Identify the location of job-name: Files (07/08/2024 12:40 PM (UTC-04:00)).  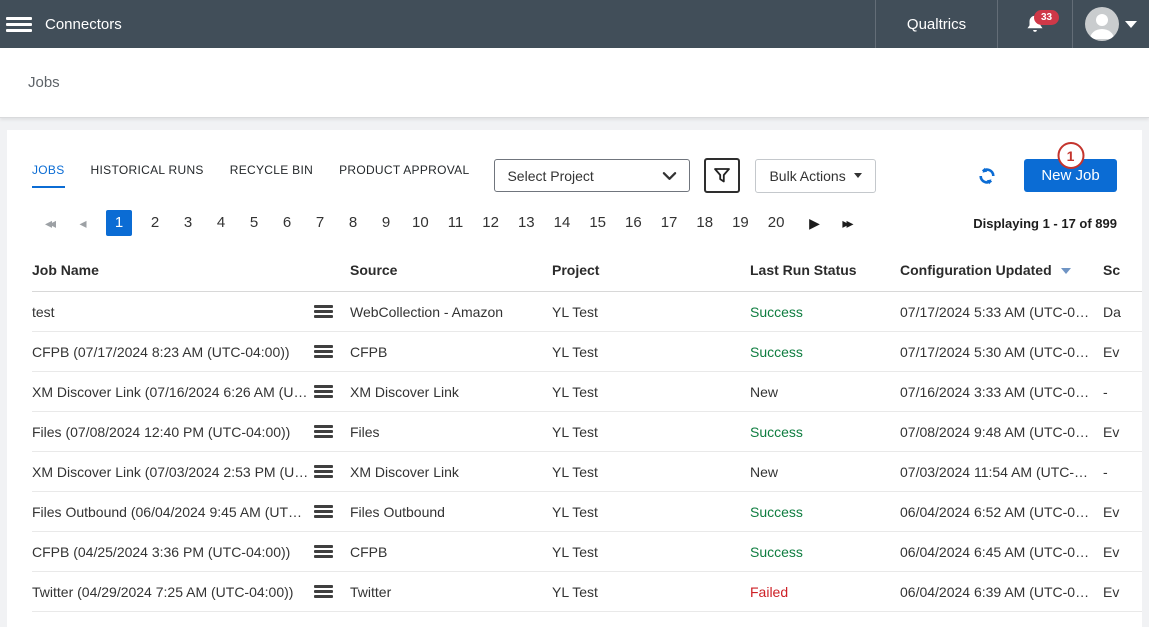
(161, 431).